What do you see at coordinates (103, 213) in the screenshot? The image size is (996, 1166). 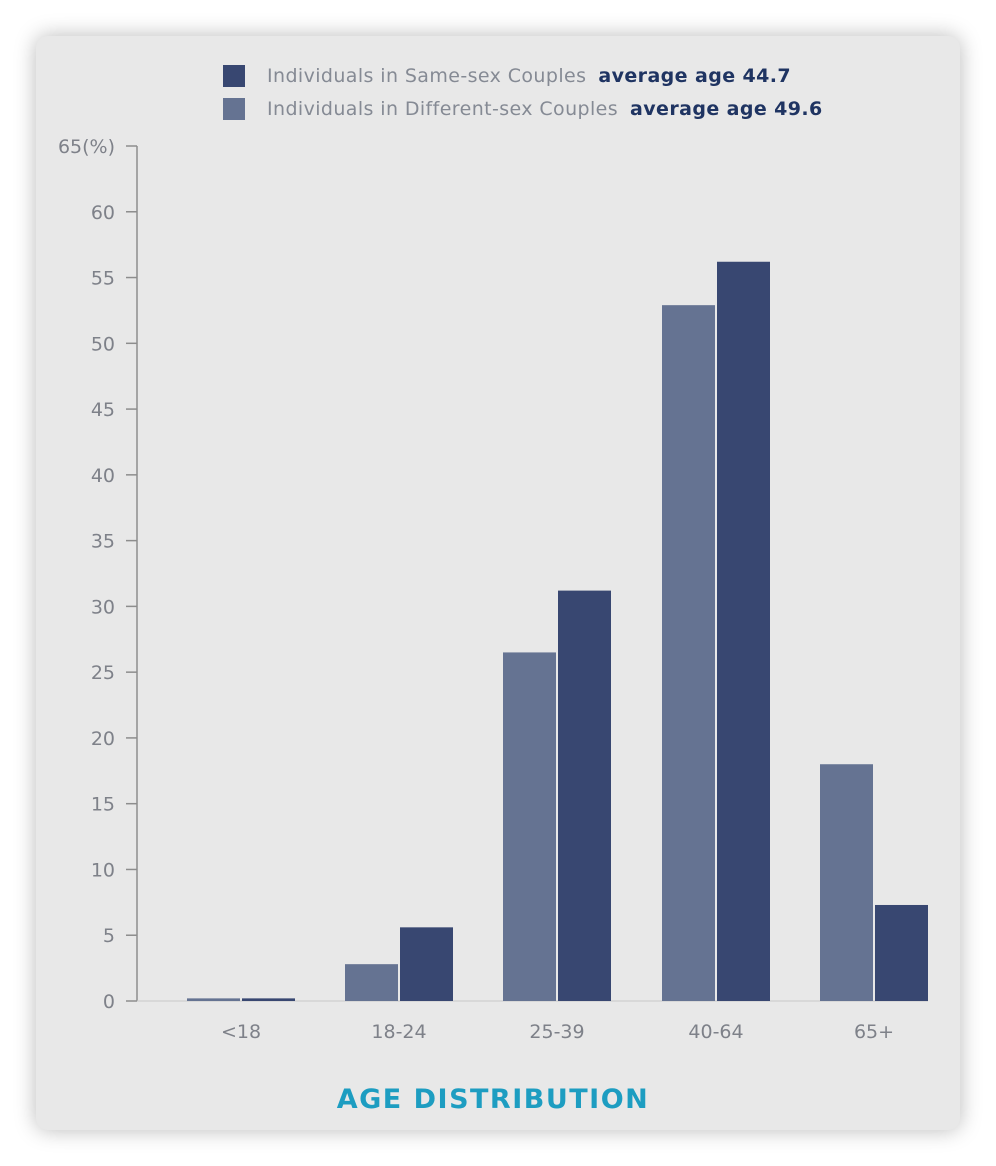 I see `y-tick-label: 60` at bounding box center [103, 213].